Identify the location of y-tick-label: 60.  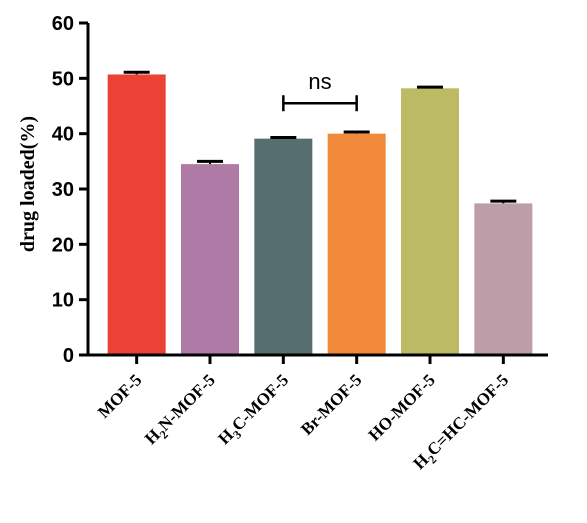
(63, 24).